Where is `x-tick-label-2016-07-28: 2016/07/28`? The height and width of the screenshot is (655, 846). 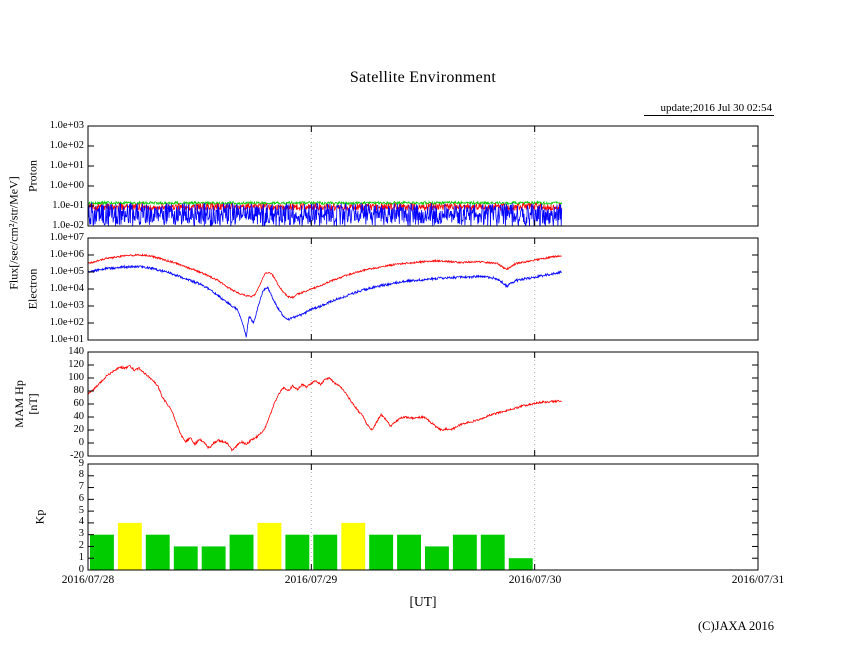 x-tick-label-2016-07-28: 2016/07/28 is located at coordinates (88, 580).